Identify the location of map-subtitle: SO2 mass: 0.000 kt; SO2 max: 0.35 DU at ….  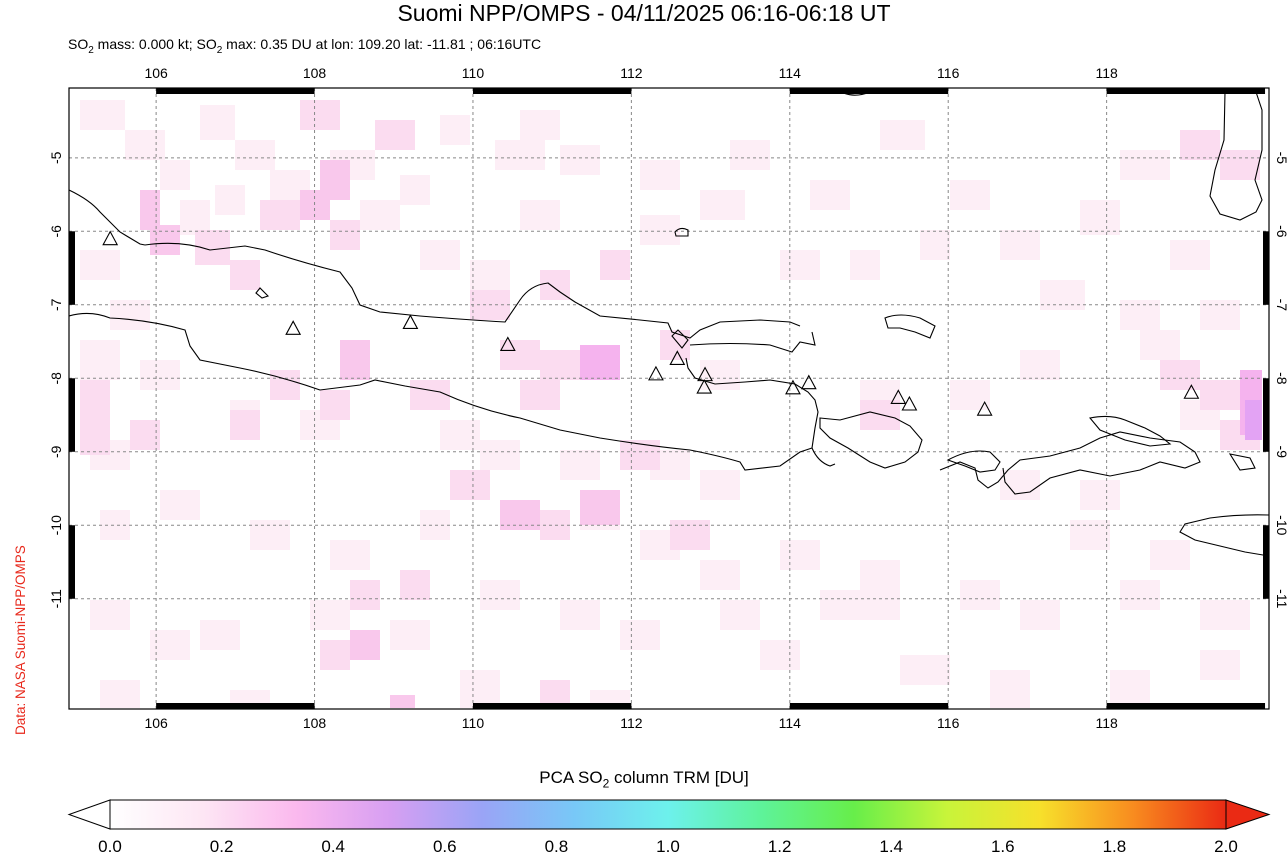
(305, 46).